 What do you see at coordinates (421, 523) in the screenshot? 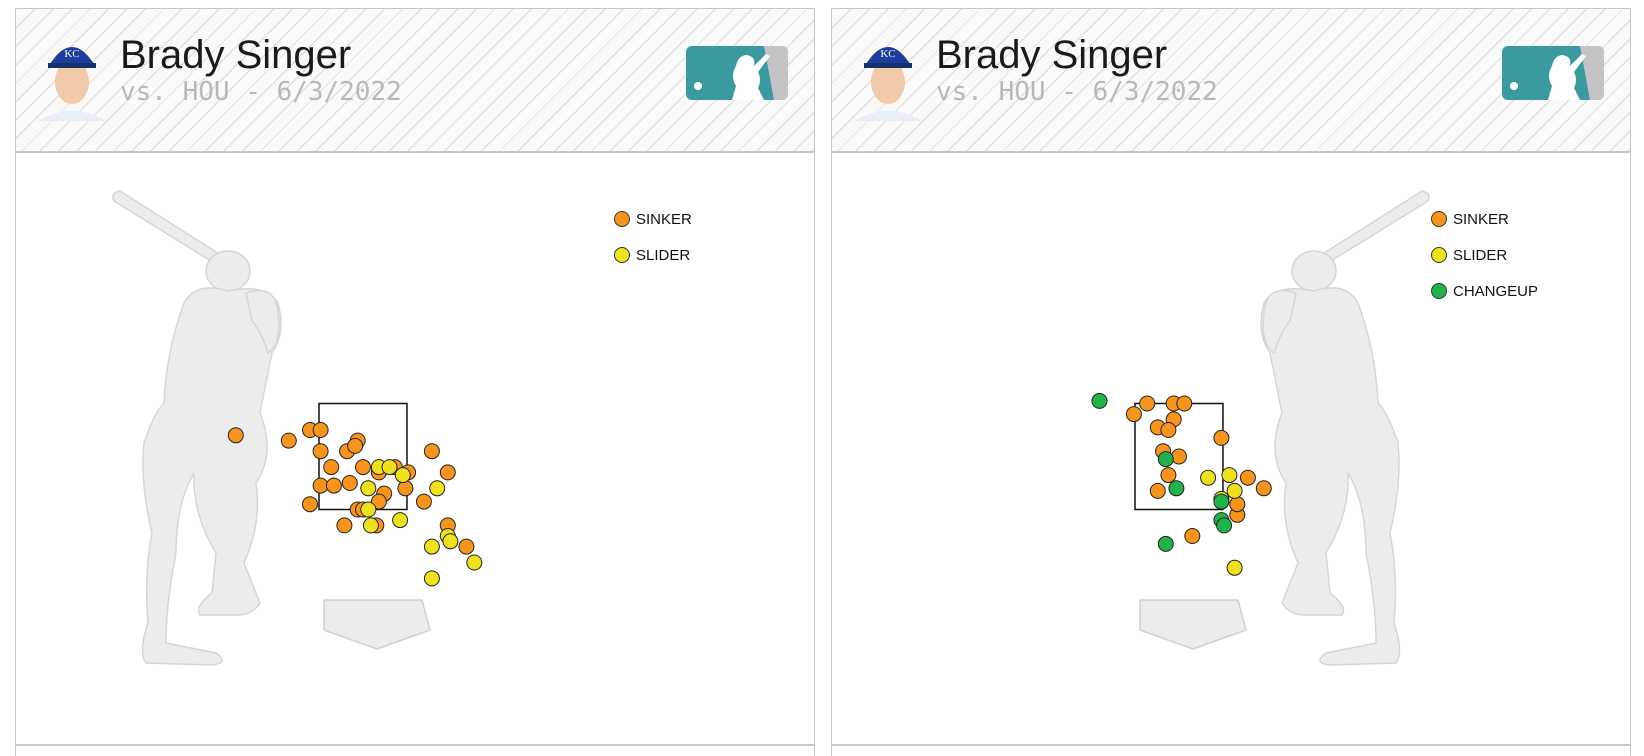
I see `series-slider` at bounding box center [421, 523].